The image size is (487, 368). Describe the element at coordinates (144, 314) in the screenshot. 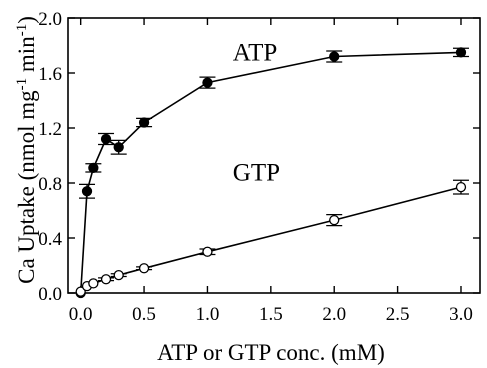

I see `x-tick-label: 0.5` at that location.